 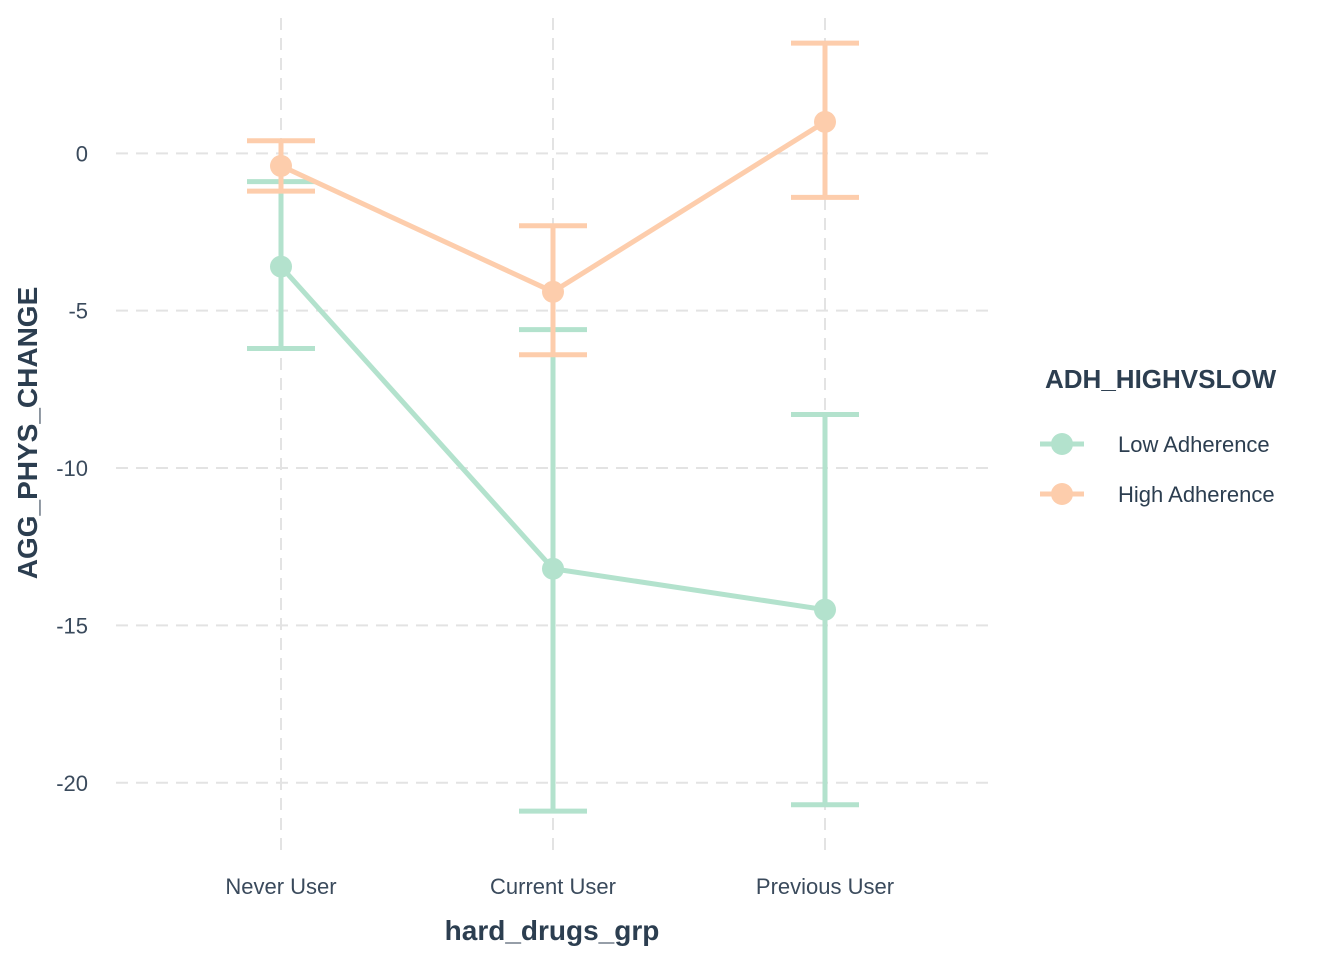 What do you see at coordinates (78, 311) in the screenshot?
I see `y-tick-label: -5` at bounding box center [78, 311].